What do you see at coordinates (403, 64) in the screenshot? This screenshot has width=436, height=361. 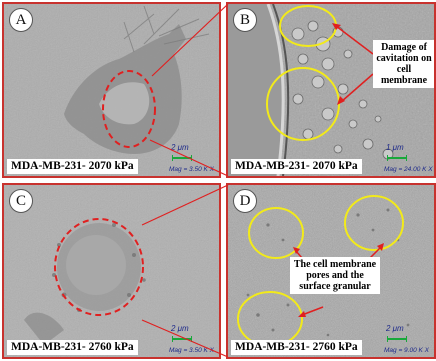 I see `annotation-b: Damage of cavitation on cell membrane` at bounding box center [403, 64].